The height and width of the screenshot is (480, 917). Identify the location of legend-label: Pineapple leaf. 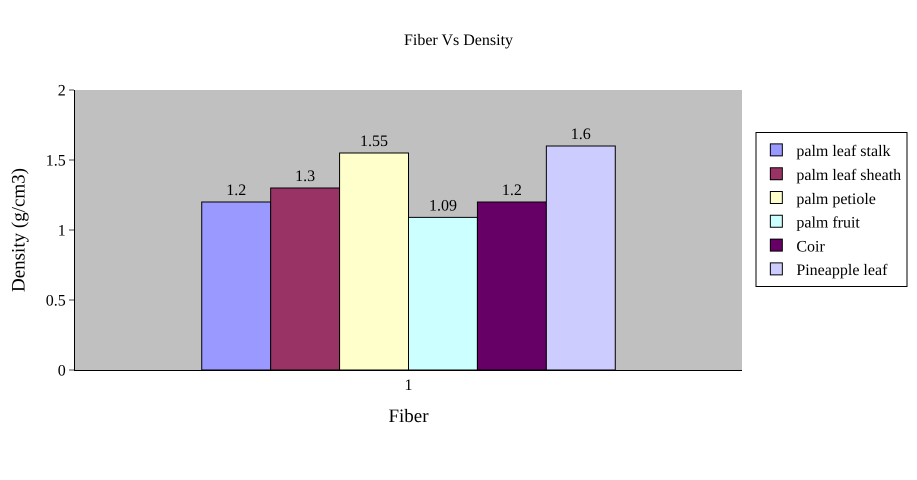
(842, 271).